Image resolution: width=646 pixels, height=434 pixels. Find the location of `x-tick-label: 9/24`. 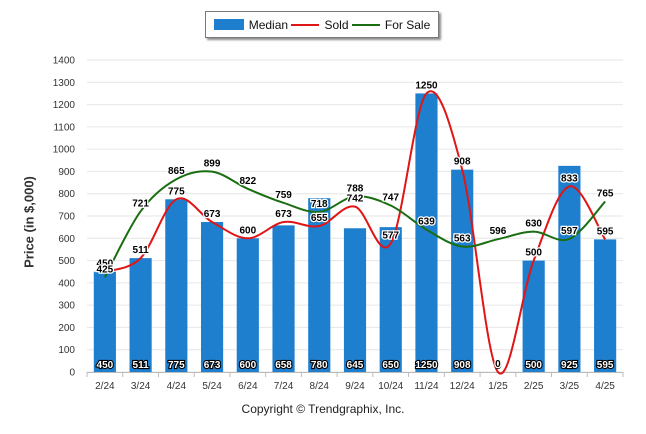

x-tick-label: 9/24 is located at coordinates (355, 386).